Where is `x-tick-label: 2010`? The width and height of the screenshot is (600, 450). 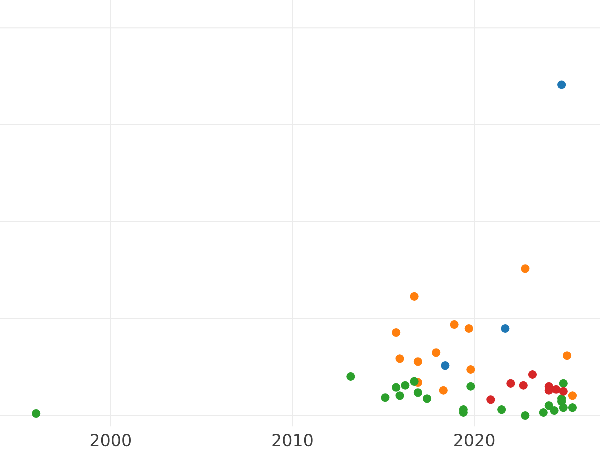
x-tick-label: 2010 is located at coordinates (292, 440).